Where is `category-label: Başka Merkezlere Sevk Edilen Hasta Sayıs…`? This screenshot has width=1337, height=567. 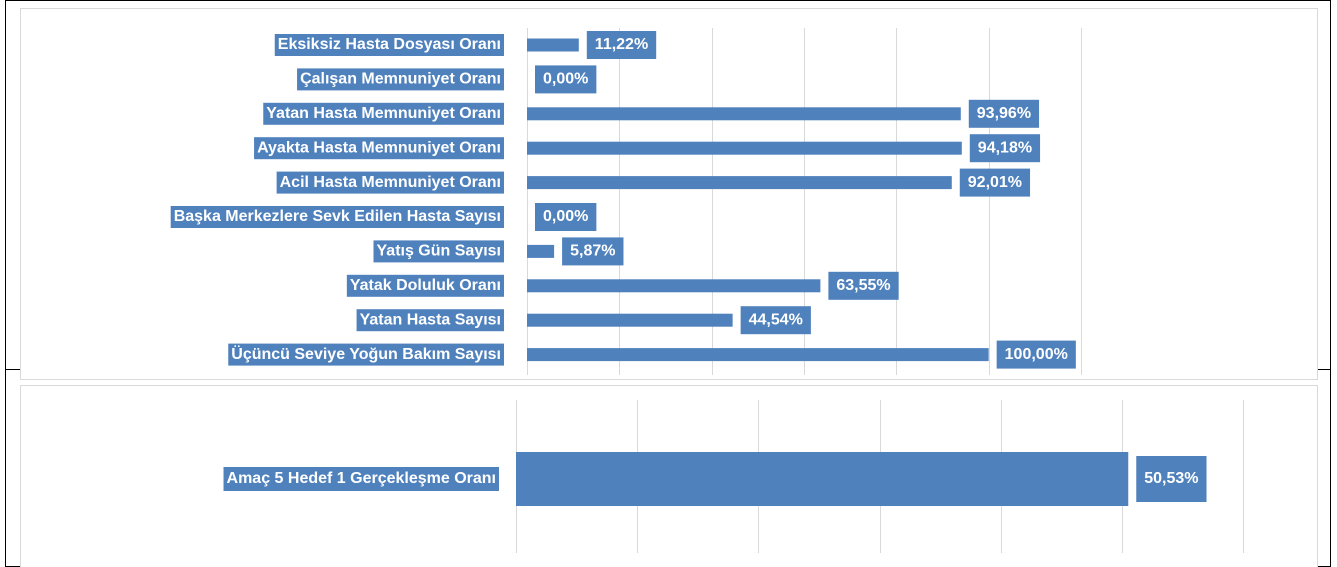
category-label: Başka Merkezlere Sevk Edilen Hasta Sayıs… is located at coordinates (337, 216).